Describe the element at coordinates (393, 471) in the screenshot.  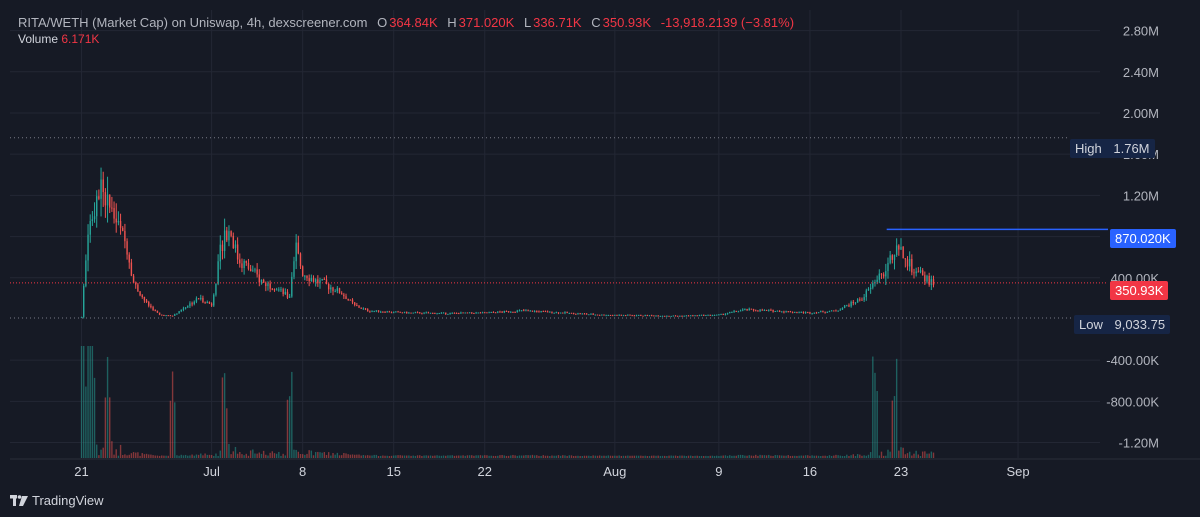
I see `x-tick-label: 15` at that location.